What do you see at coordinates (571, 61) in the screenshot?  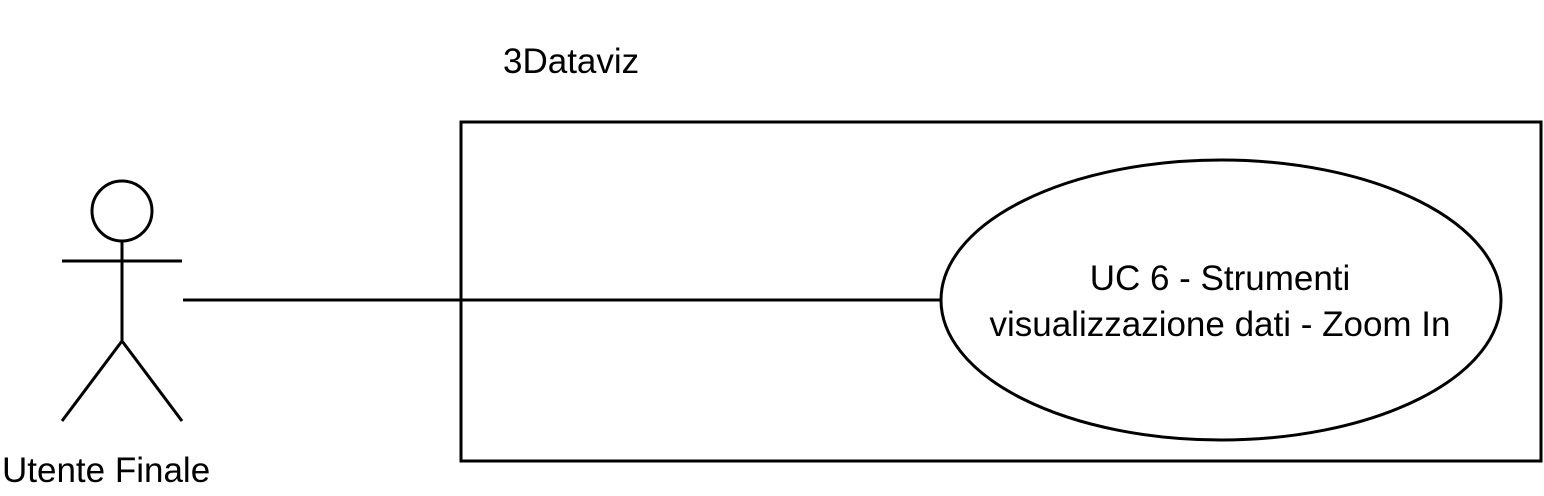 I see `system-title: 3Dataviz` at bounding box center [571, 61].